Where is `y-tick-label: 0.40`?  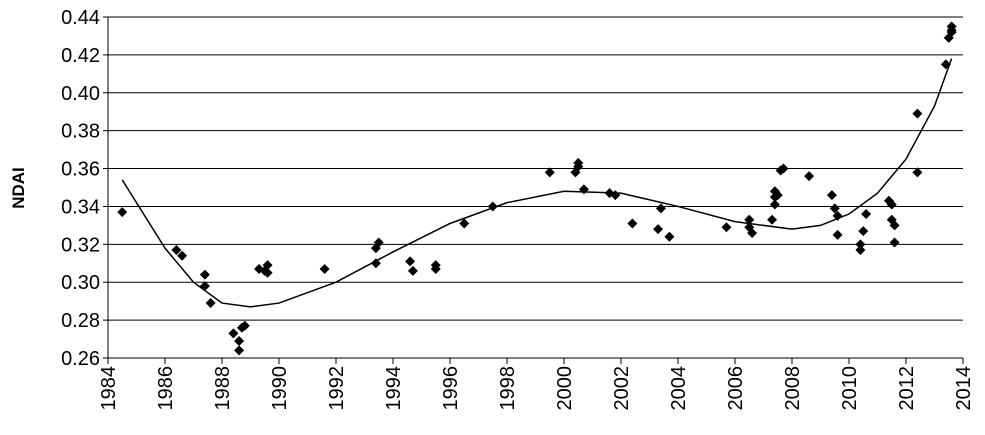 y-tick-label: 0.40 is located at coordinates (80, 94).